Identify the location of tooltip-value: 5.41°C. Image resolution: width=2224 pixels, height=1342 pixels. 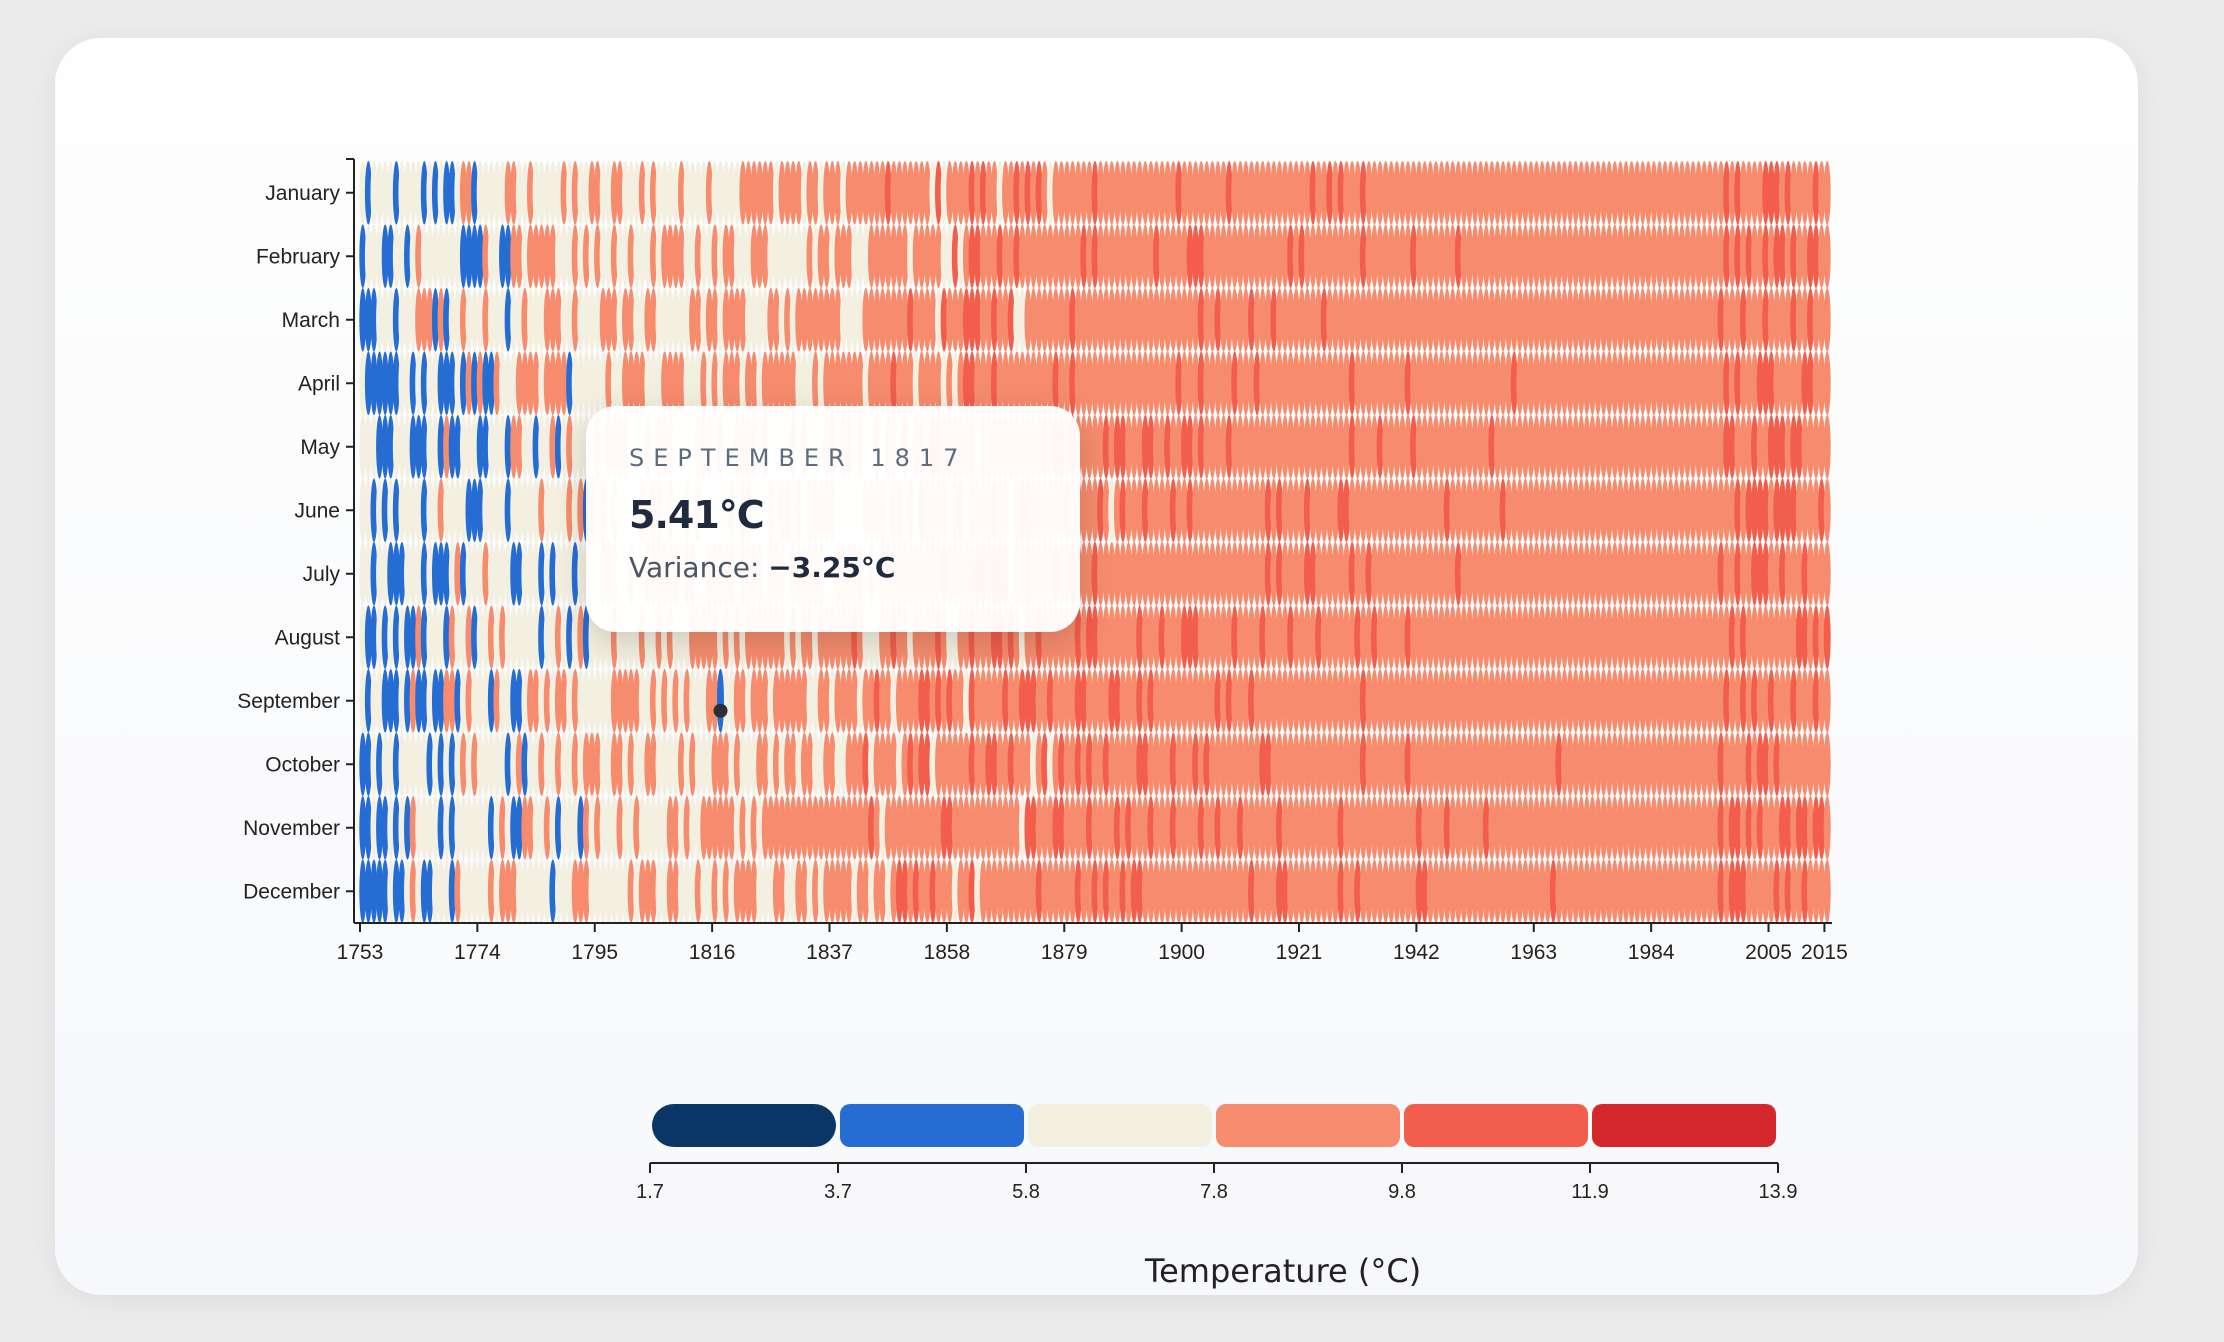
(697, 515).